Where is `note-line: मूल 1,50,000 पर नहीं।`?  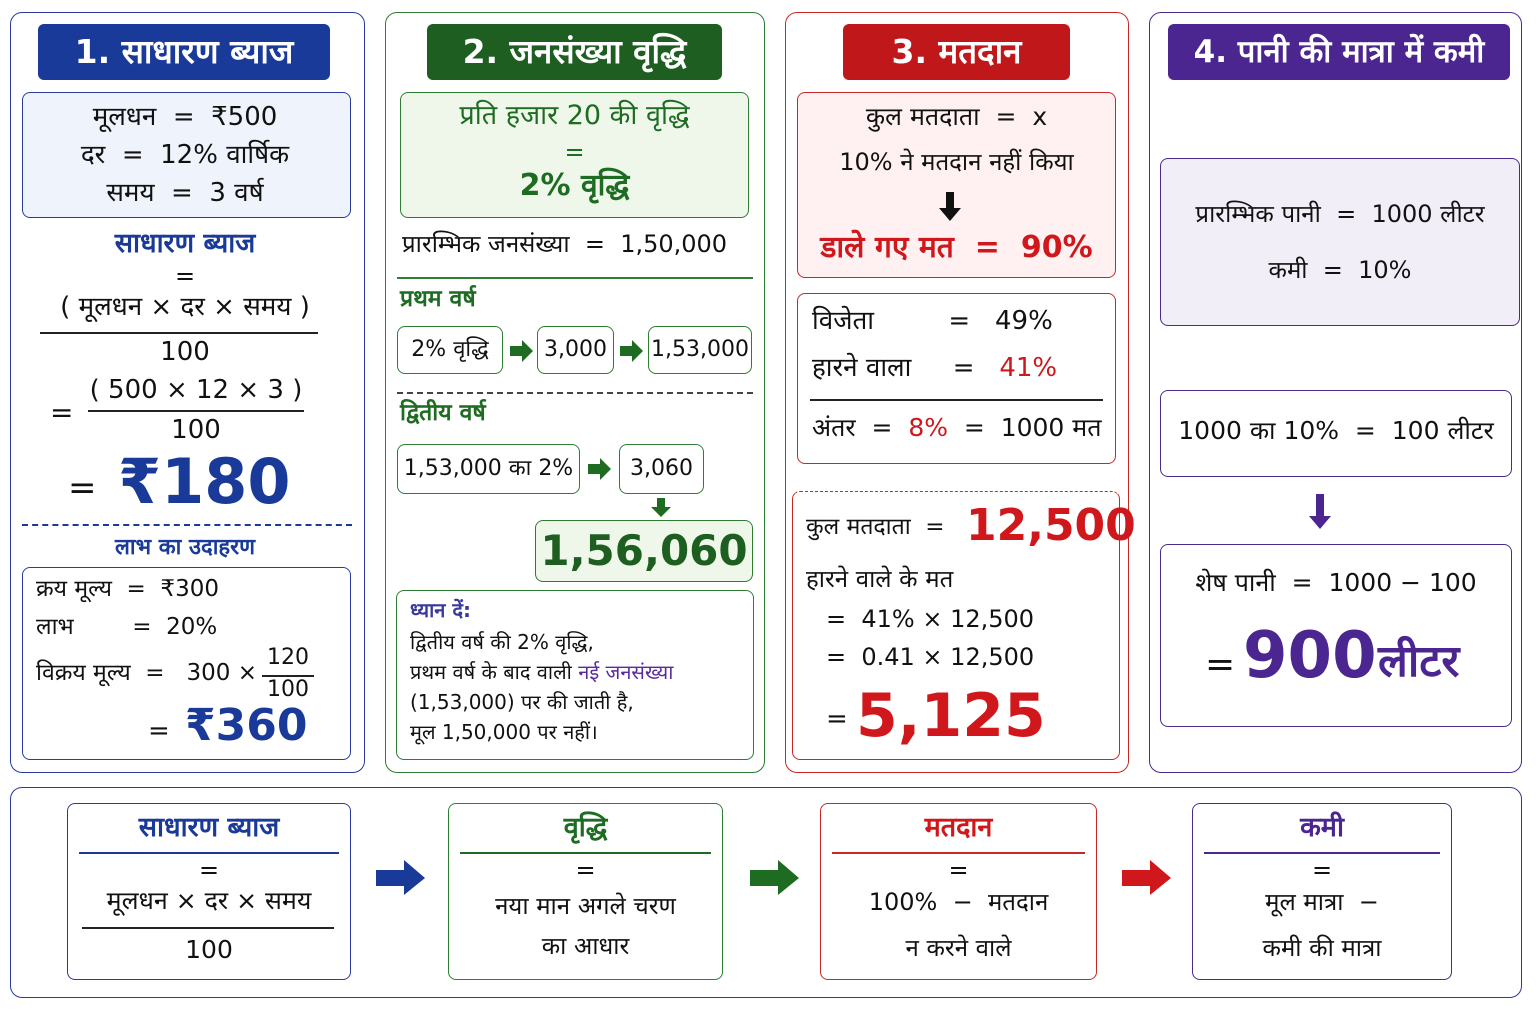
note-line: मूल 1,50,000 पर नहीं। is located at coordinates (504, 732).